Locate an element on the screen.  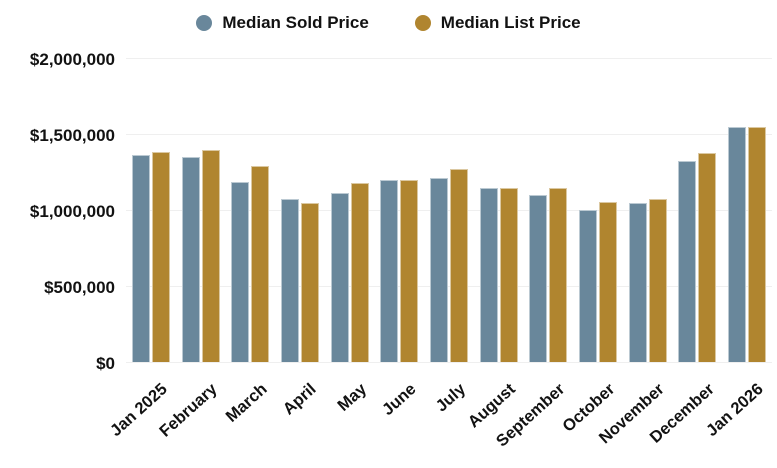
bar-median-sold-price-july is located at coordinates (439, 270).